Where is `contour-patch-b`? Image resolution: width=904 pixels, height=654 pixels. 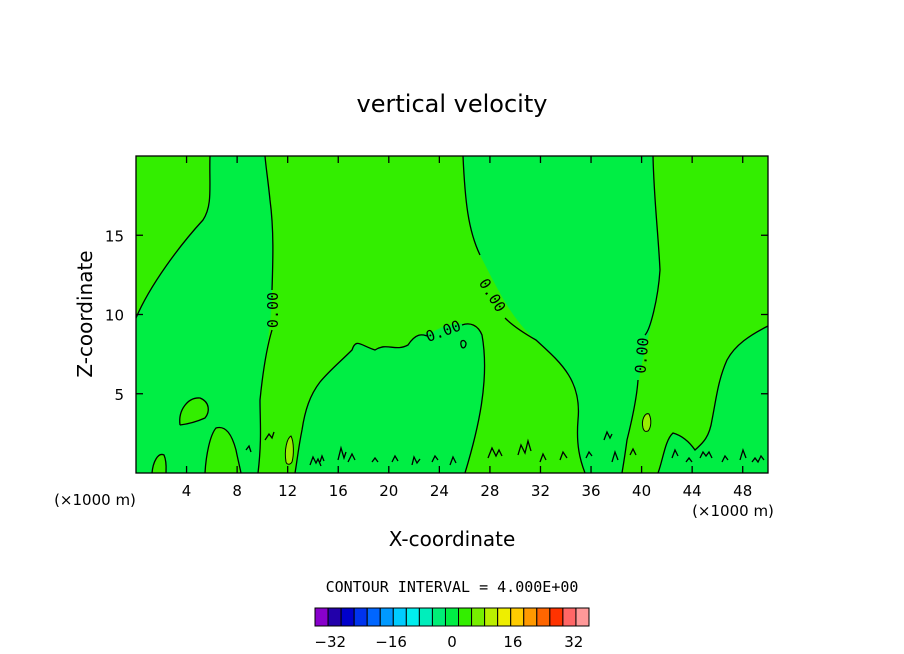 contour-patch-b is located at coordinates (223, 450).